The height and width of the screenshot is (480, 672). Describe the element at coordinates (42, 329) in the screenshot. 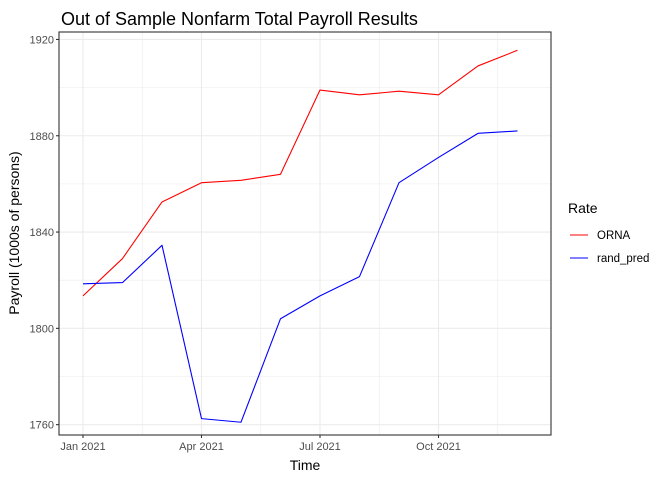

I see `y-tick-label: 1800` at that location.